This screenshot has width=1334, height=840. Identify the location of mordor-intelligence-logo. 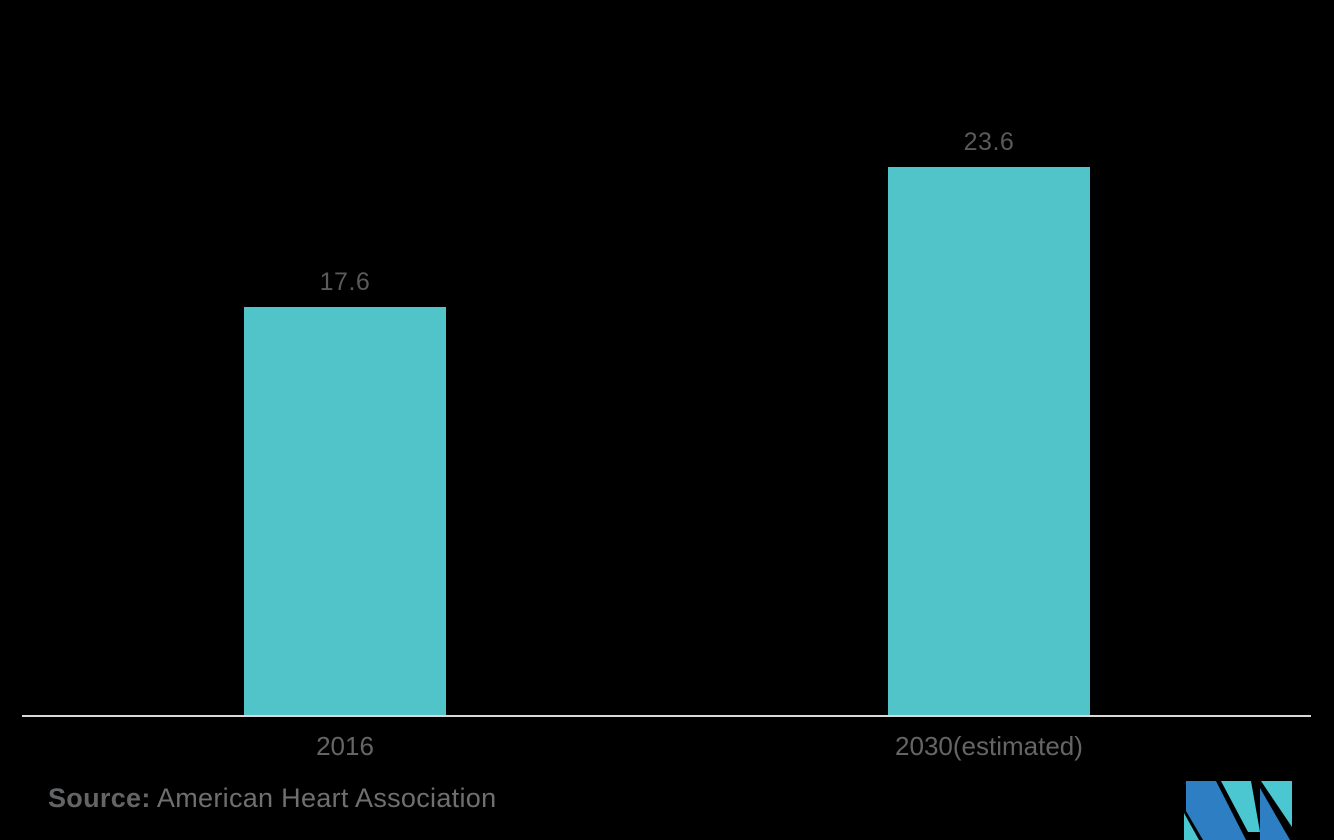
(1238, 810).